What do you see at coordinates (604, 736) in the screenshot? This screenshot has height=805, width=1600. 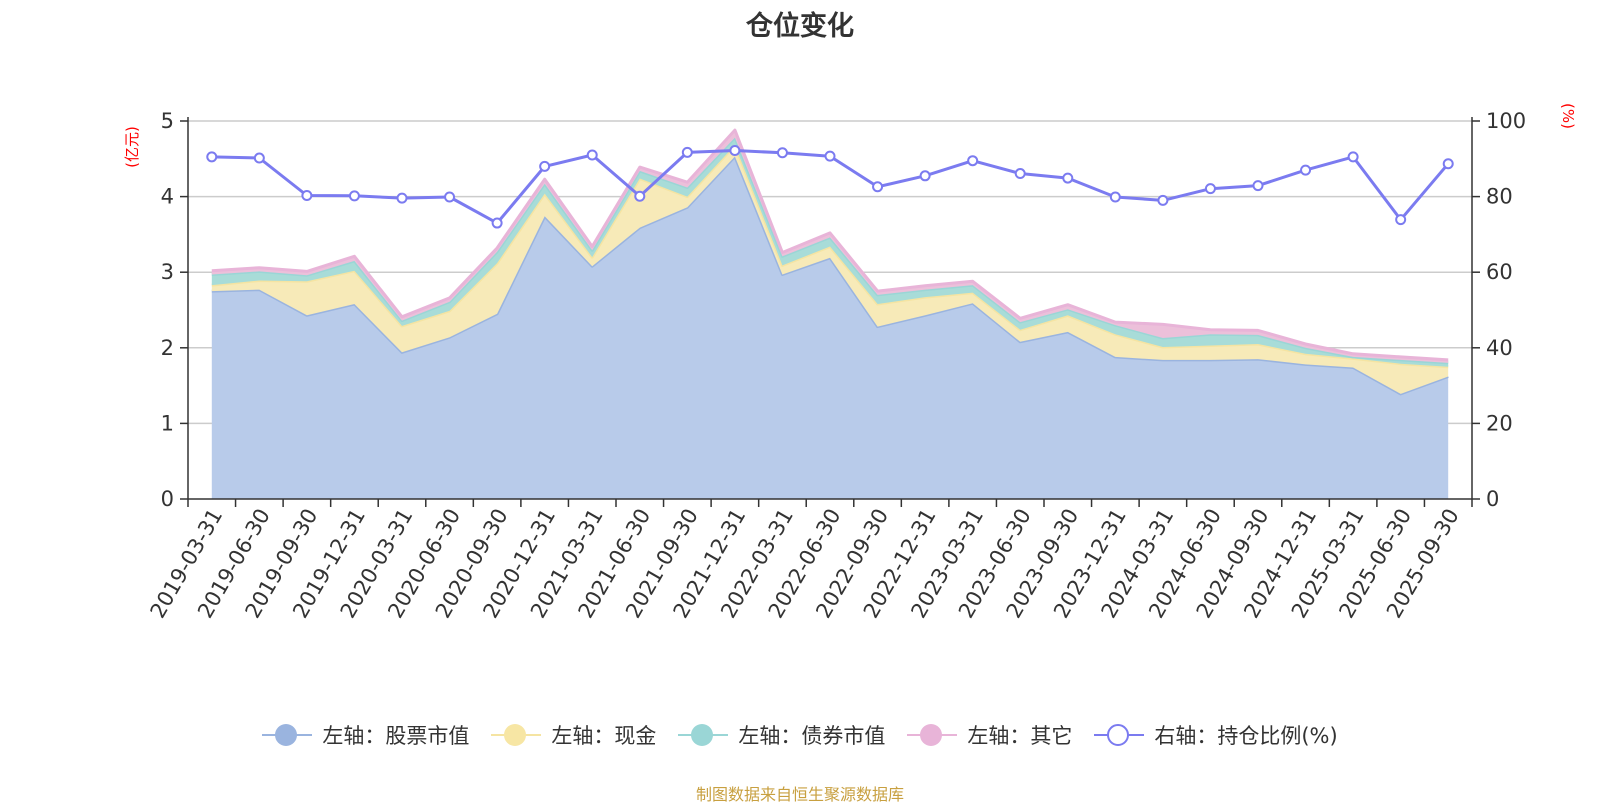 I see `legend-label-cash: 左轴：现金` at bounding box center [604, 736].